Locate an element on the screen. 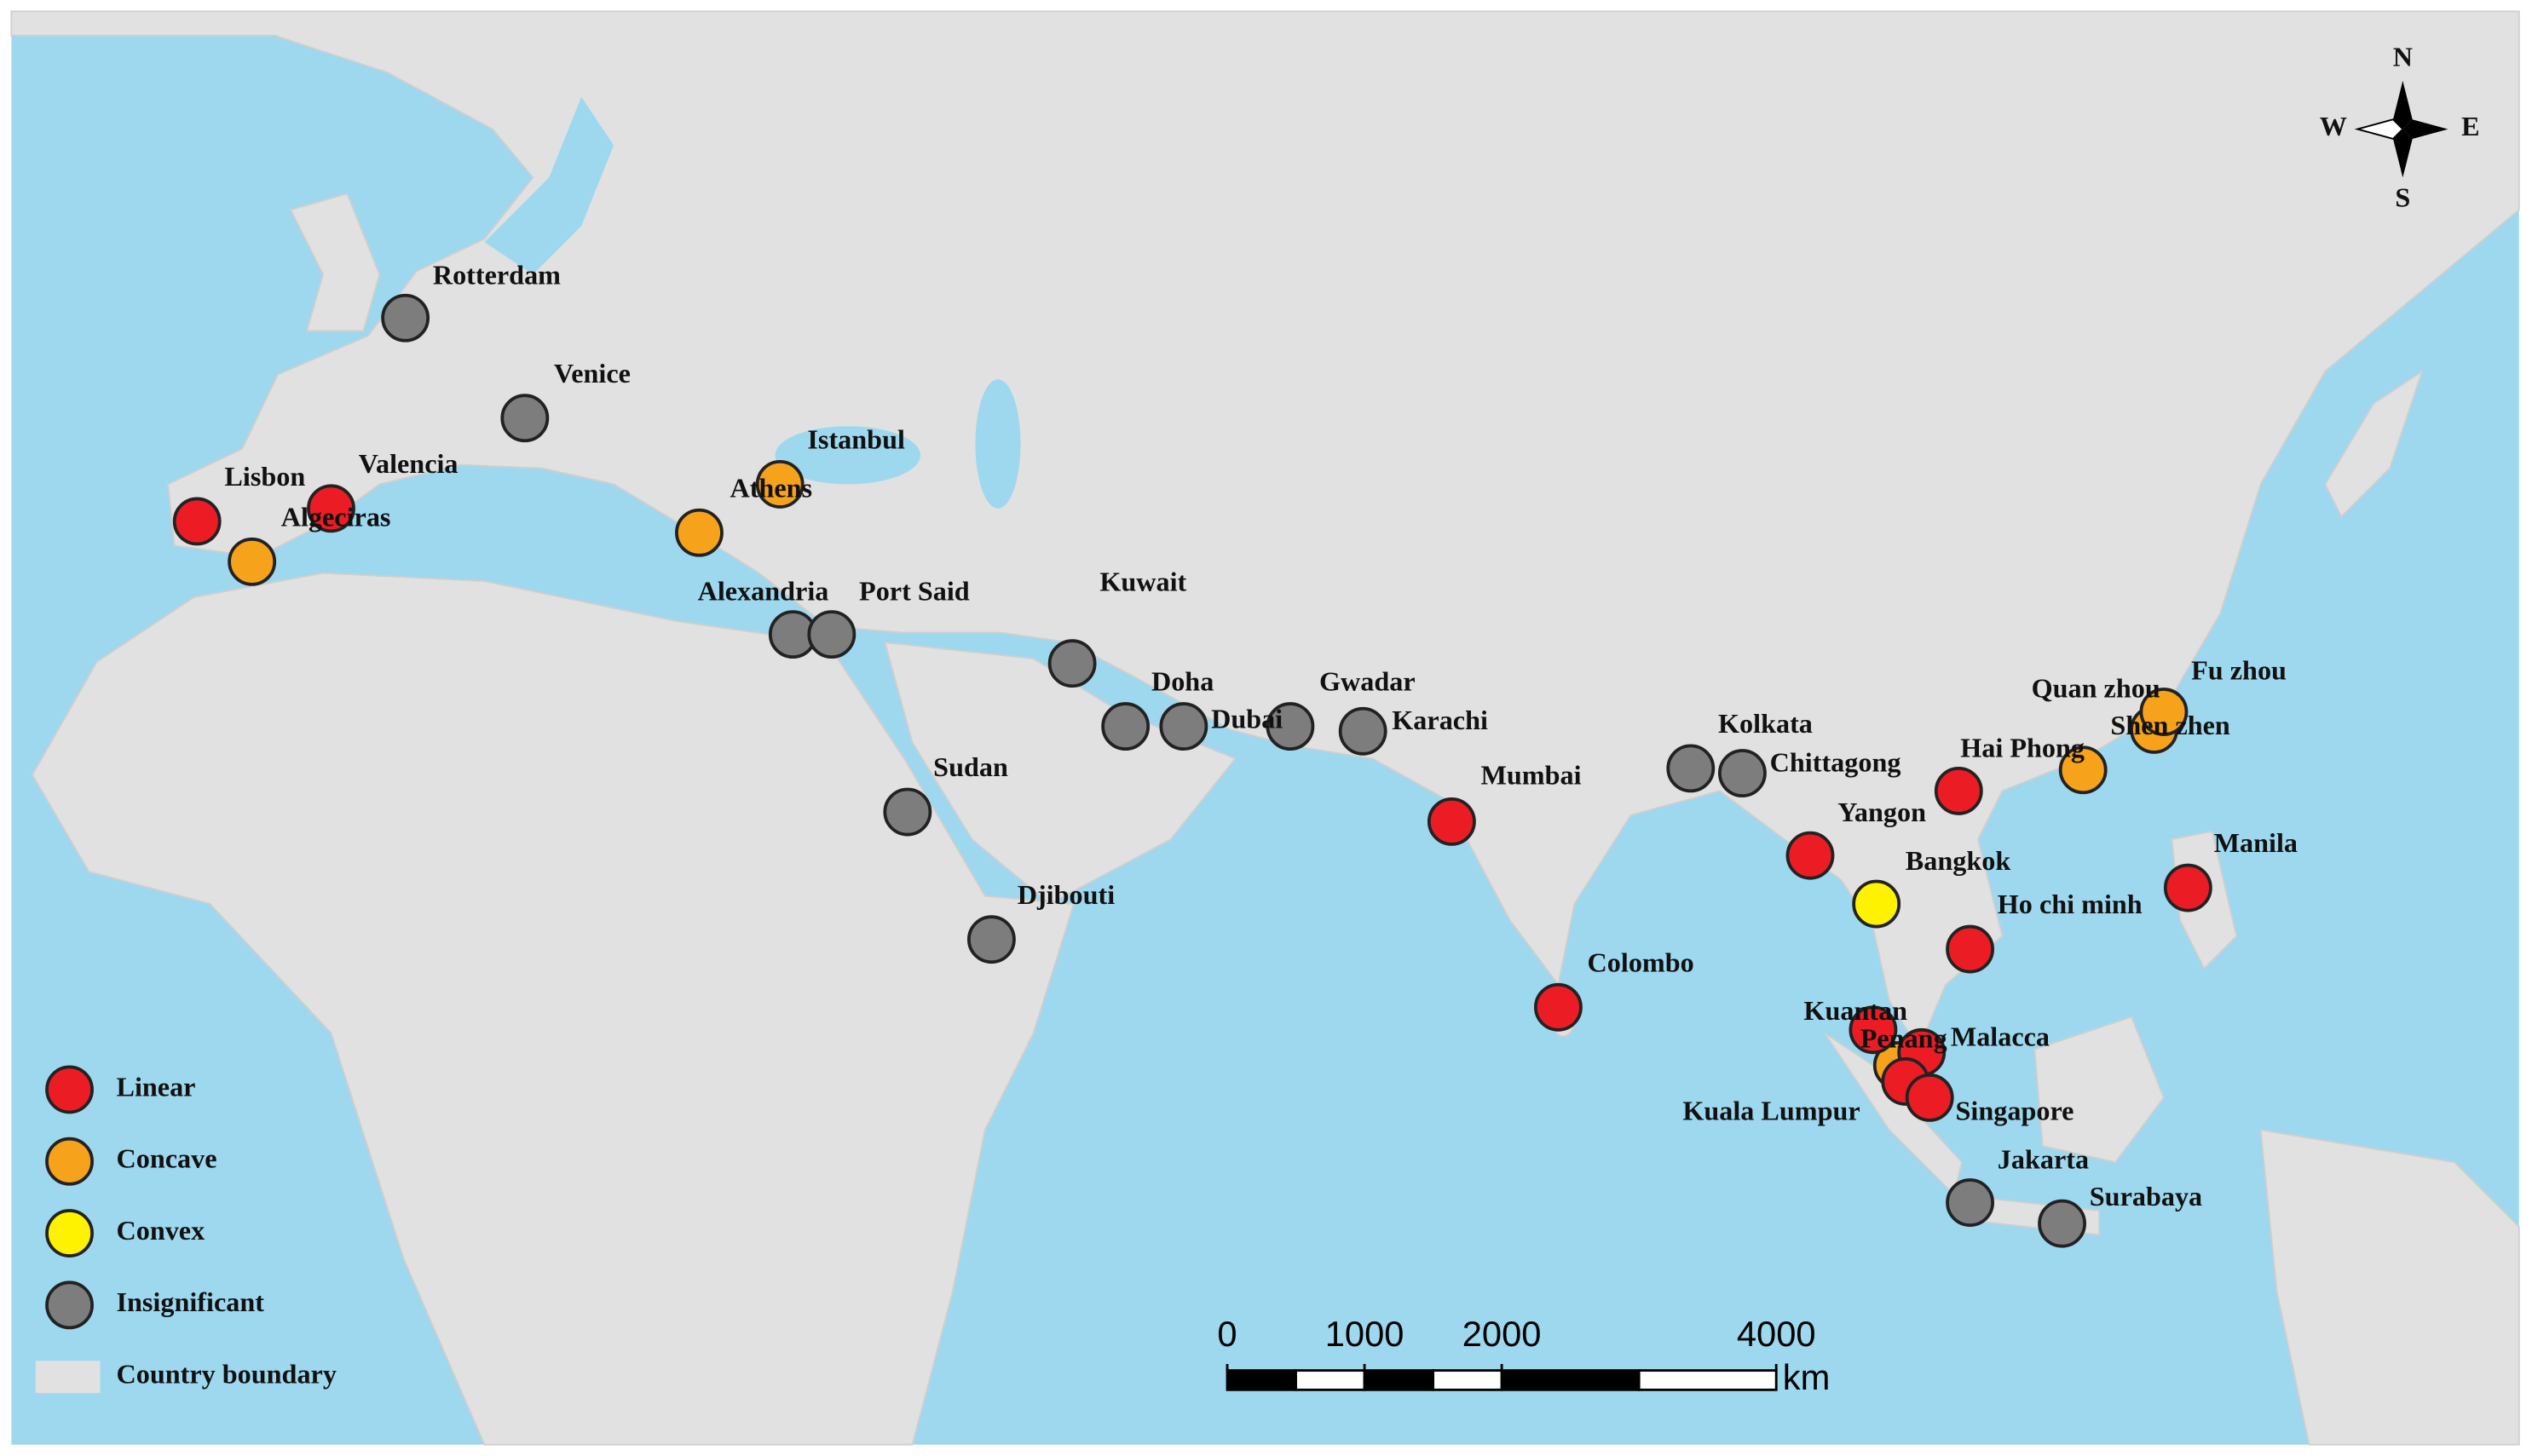  mediterranean is located at coordinates (605, 553).